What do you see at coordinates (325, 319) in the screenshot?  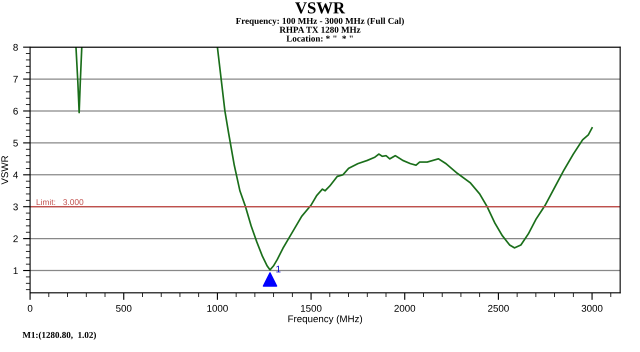 I see `x-axis-title: Frequency (MHz)` at bounding box center [325, 319].